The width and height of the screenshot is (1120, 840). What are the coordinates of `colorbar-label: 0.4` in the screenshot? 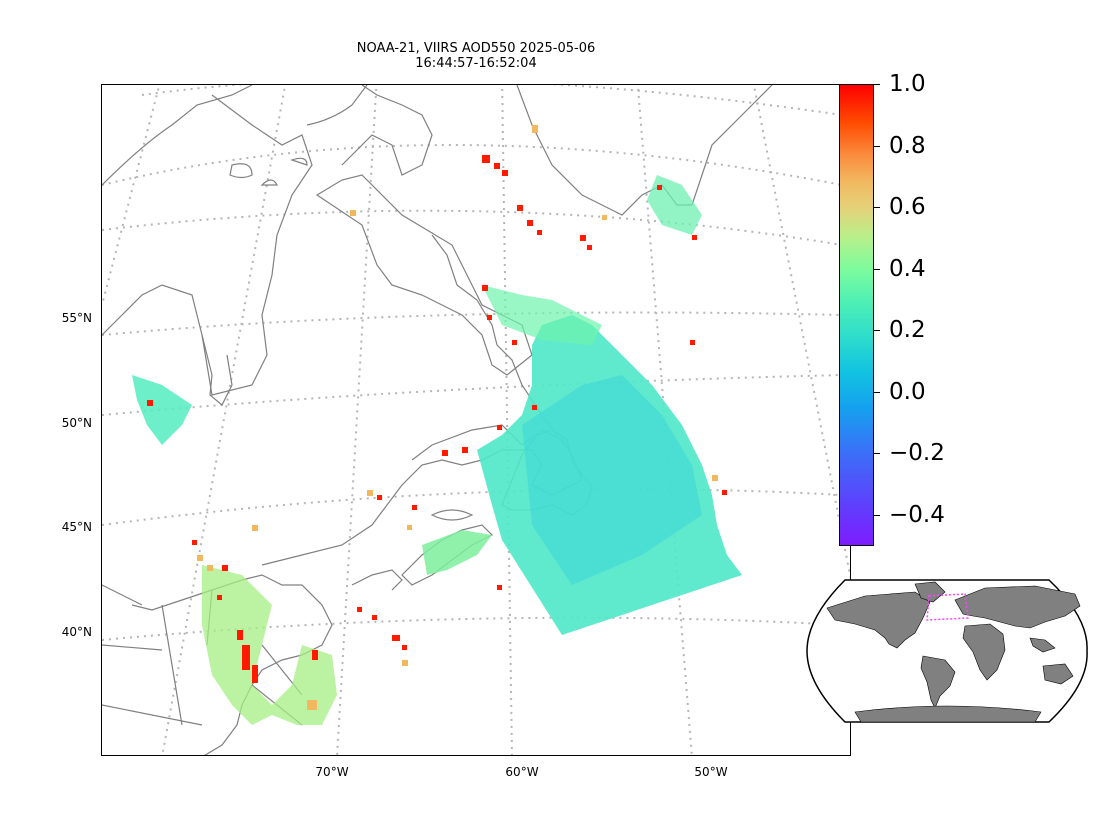 It's located at (907, 269).